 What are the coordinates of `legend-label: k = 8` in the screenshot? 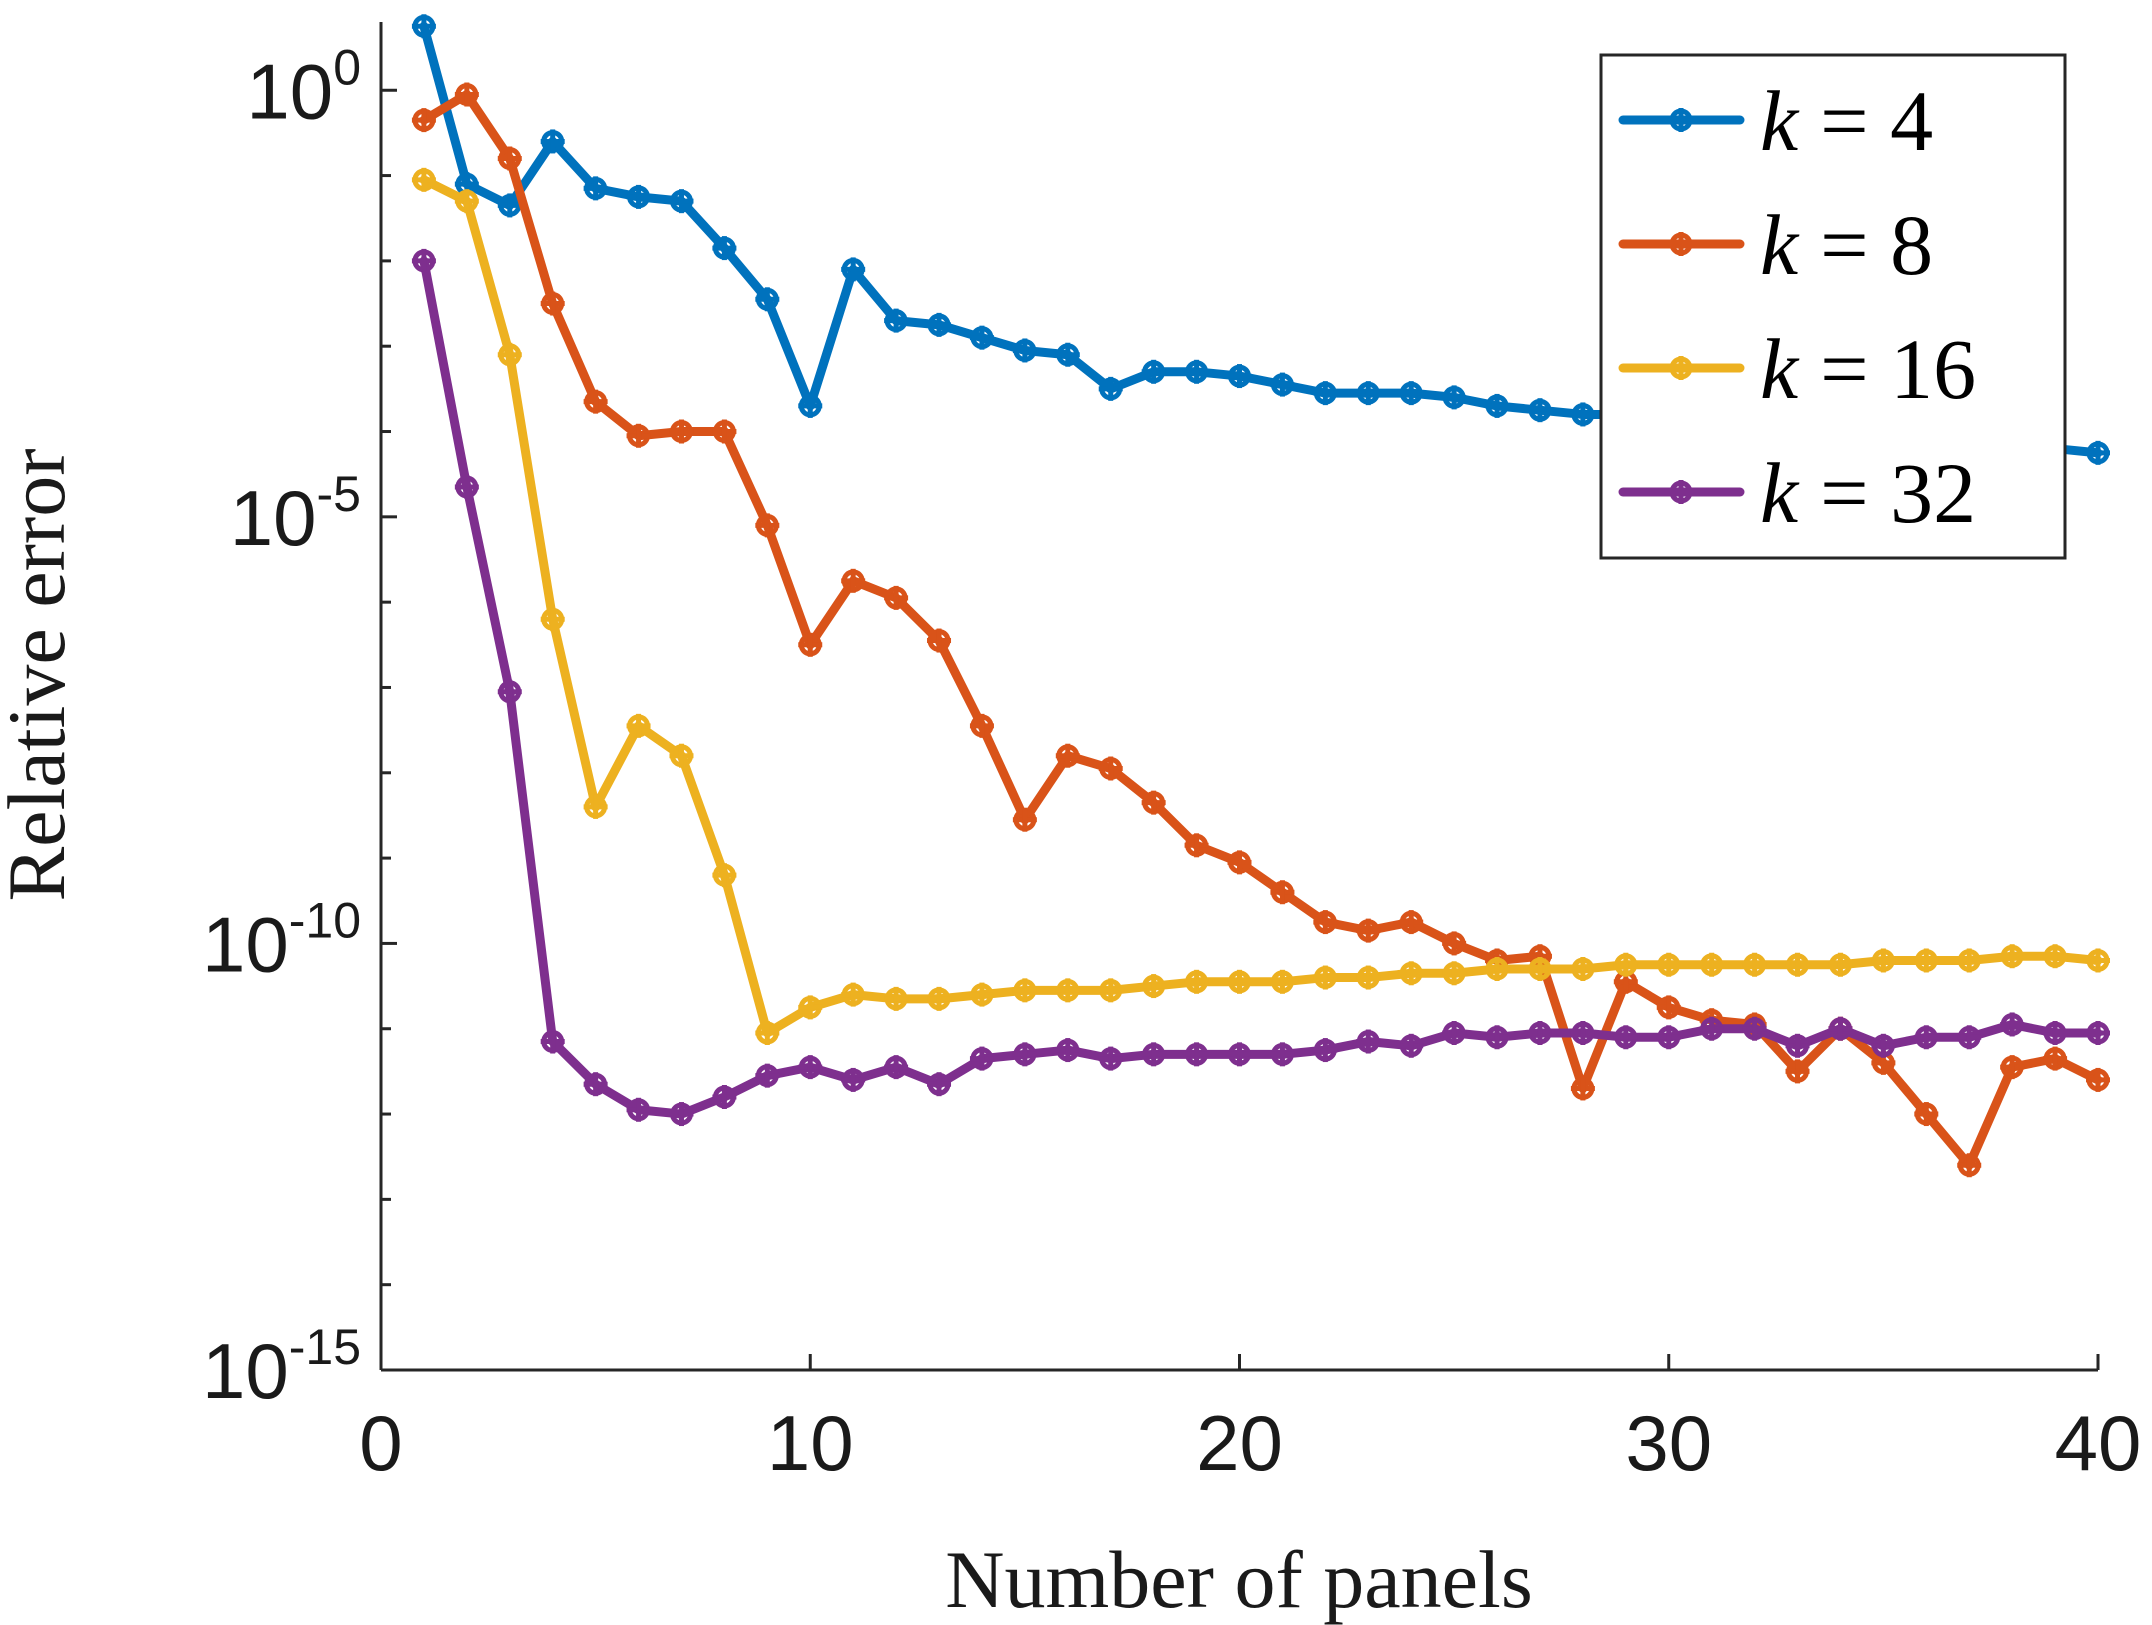 It's located at (1846, 245).